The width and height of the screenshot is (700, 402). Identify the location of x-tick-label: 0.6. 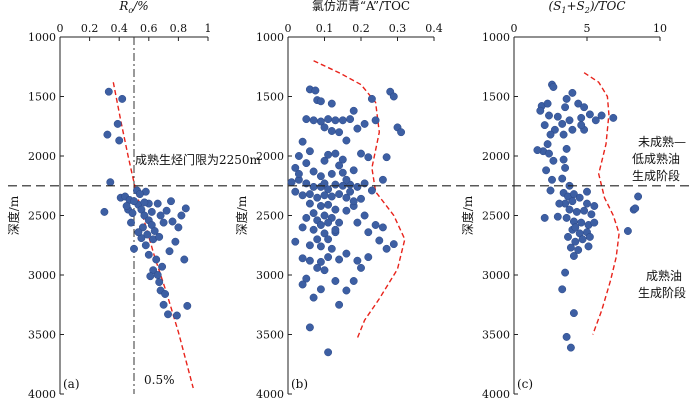
(149, 28).